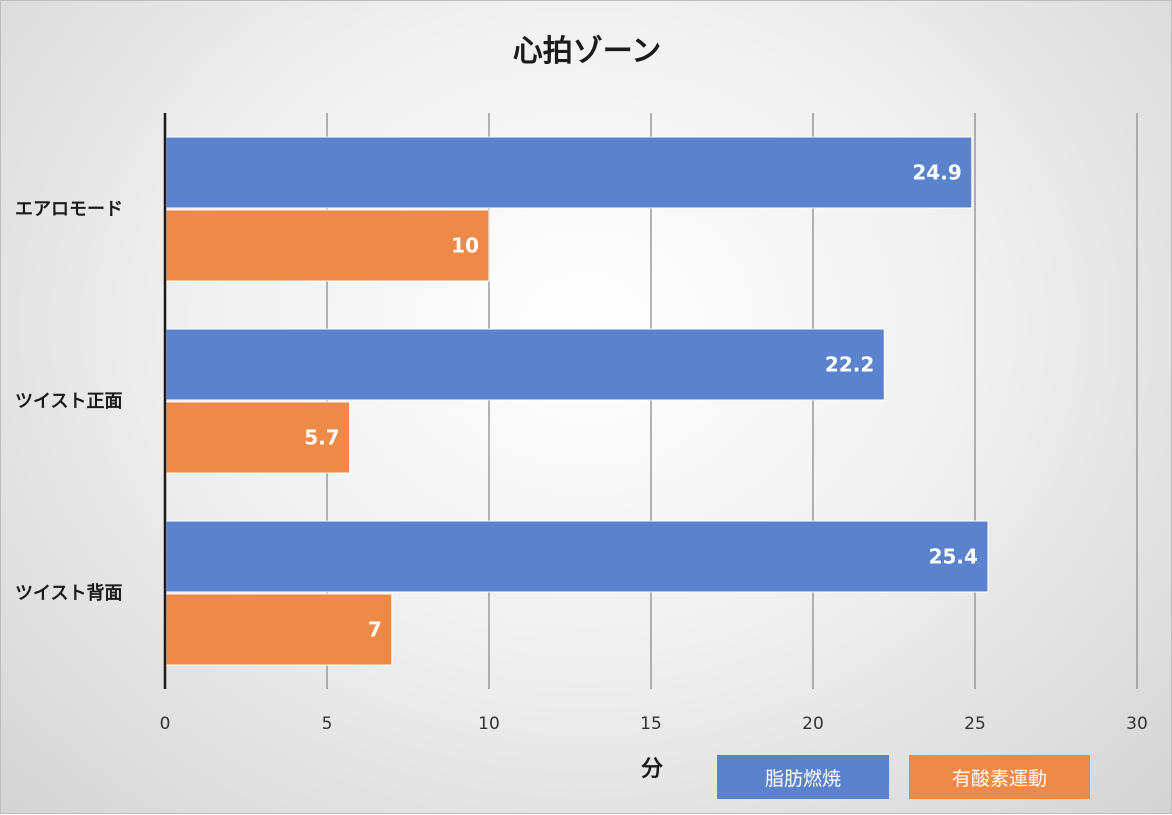 This screenshot has height=815, width=1172. What do you see at coordinates (953, 557) in the screenshot?
I see `data-label: 25.4` at bounding box center [953, 557].